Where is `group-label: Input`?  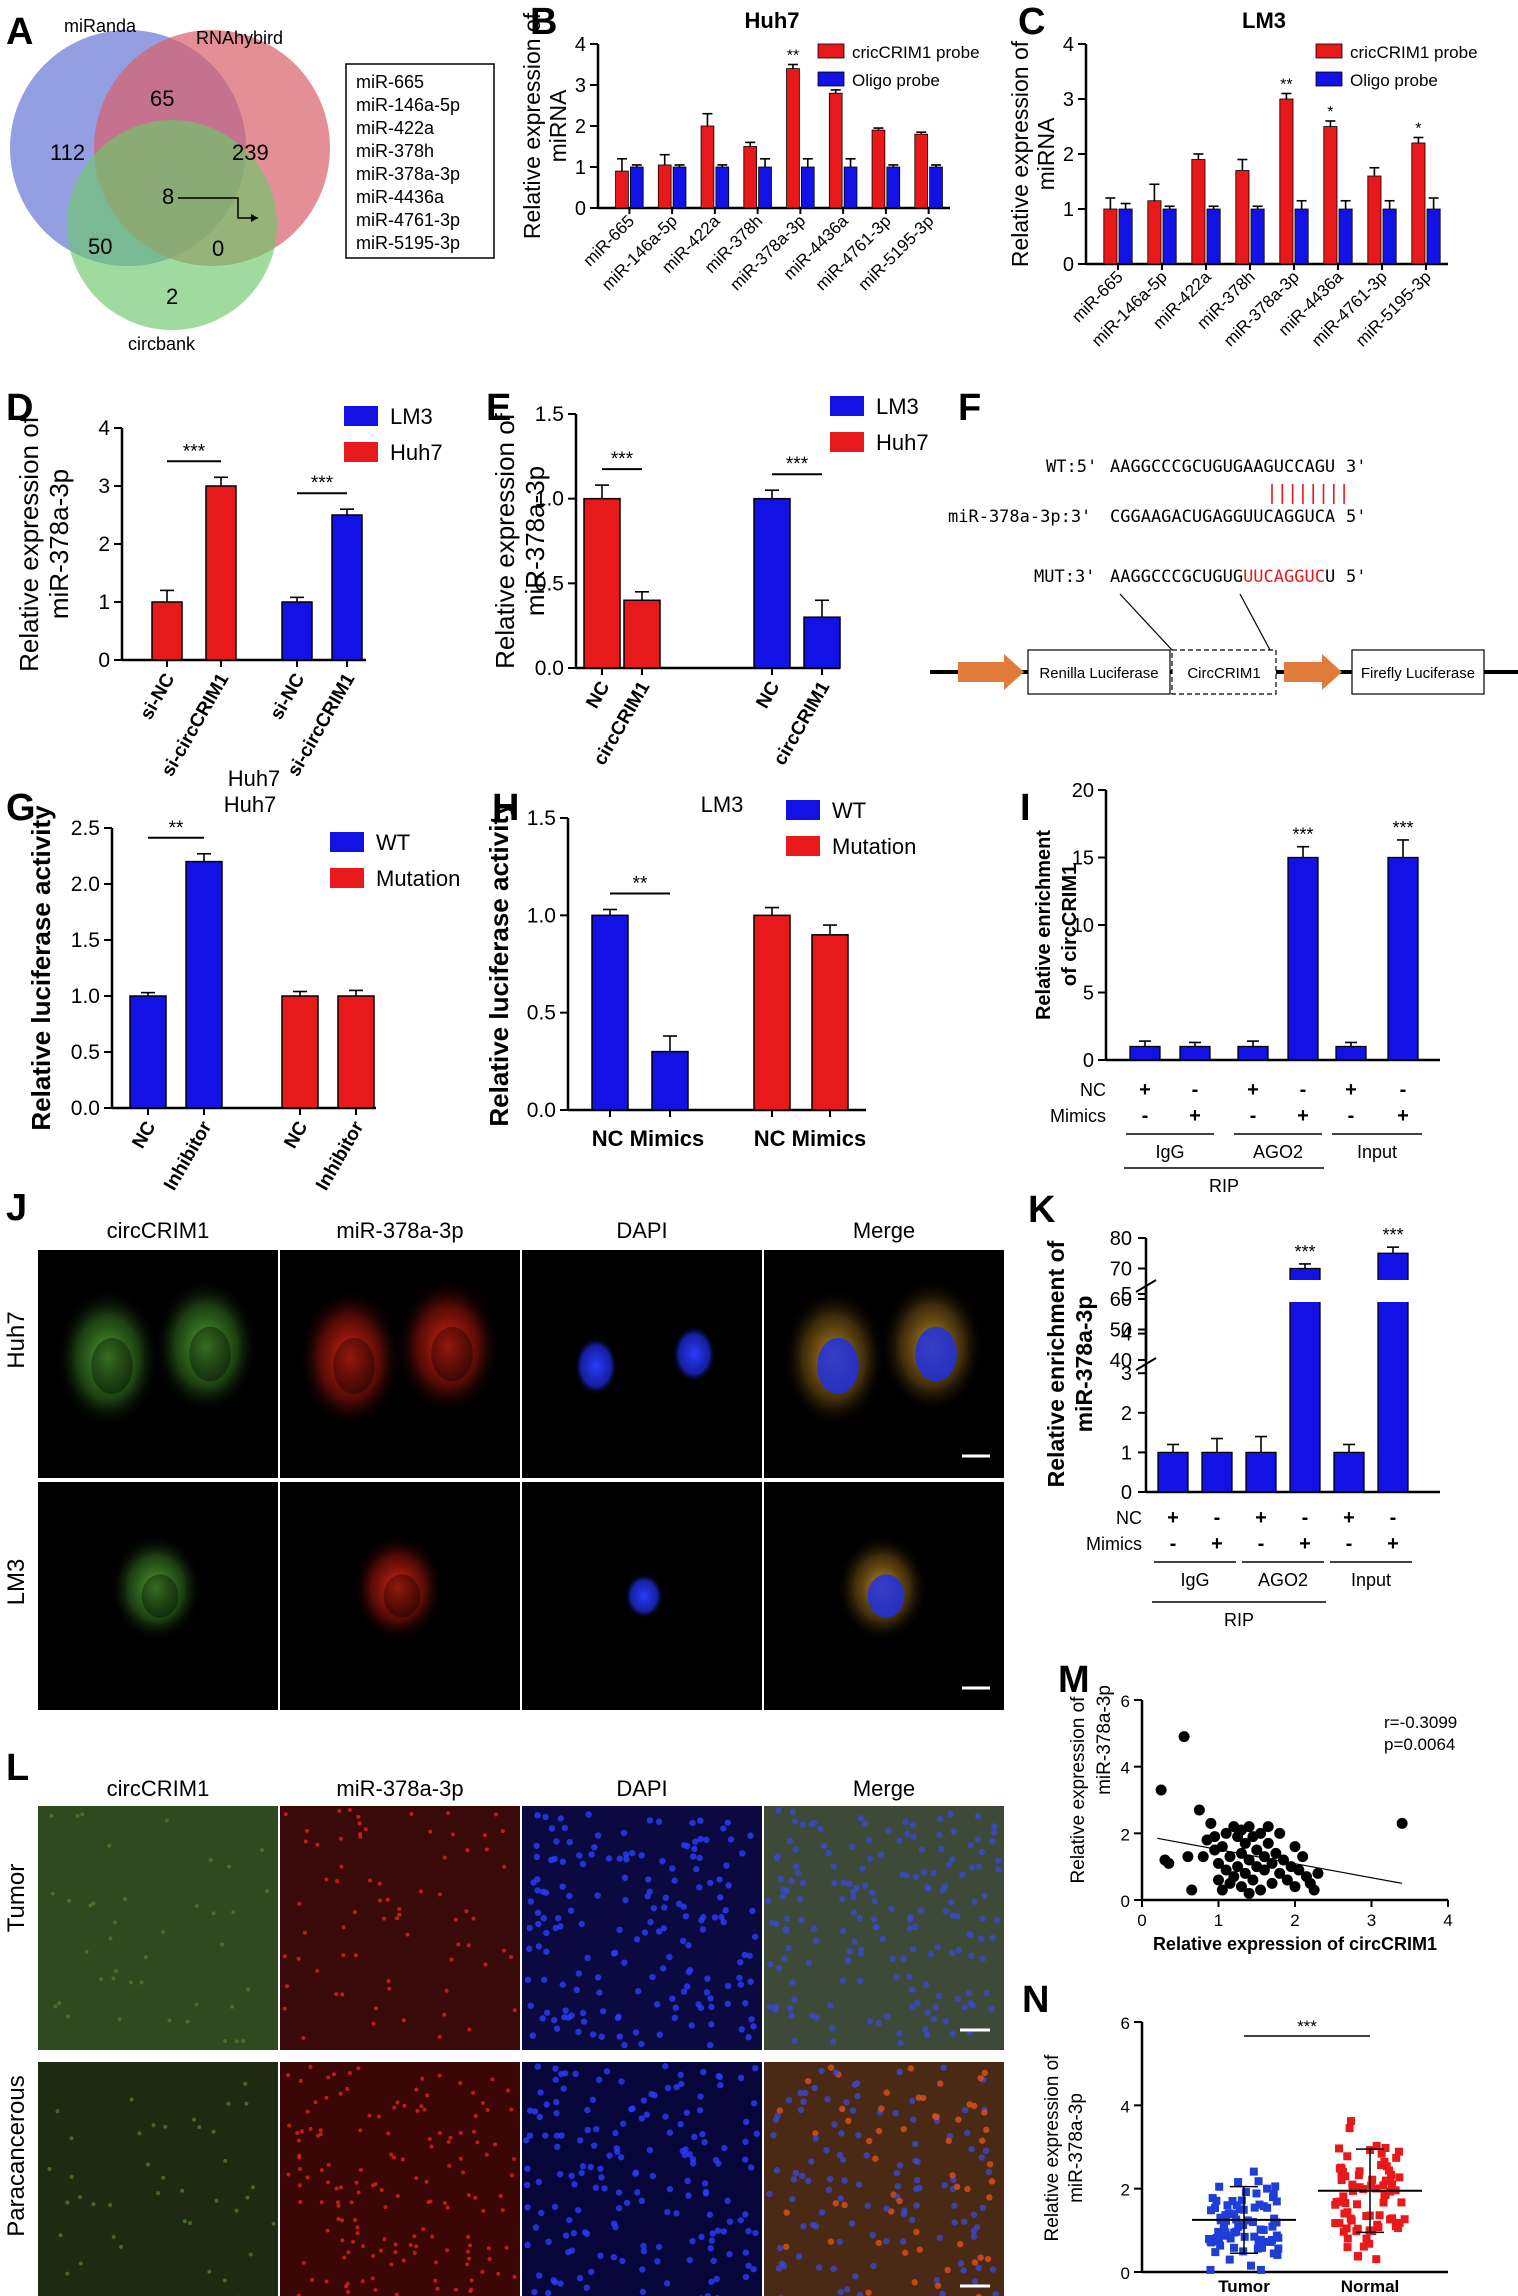
group-label: Input is located at coordinates (1371, 1580).